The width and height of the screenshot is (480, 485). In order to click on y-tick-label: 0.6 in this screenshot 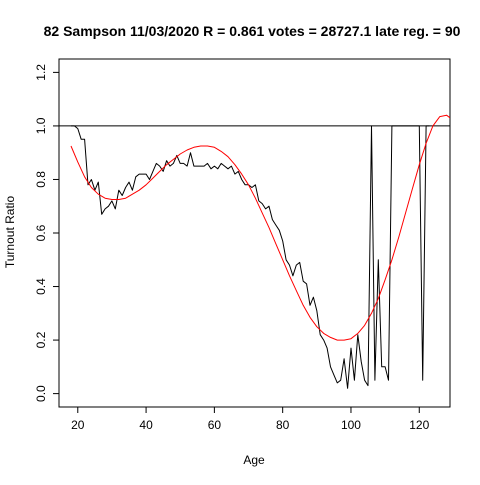, I will do `click(41, 232)`.